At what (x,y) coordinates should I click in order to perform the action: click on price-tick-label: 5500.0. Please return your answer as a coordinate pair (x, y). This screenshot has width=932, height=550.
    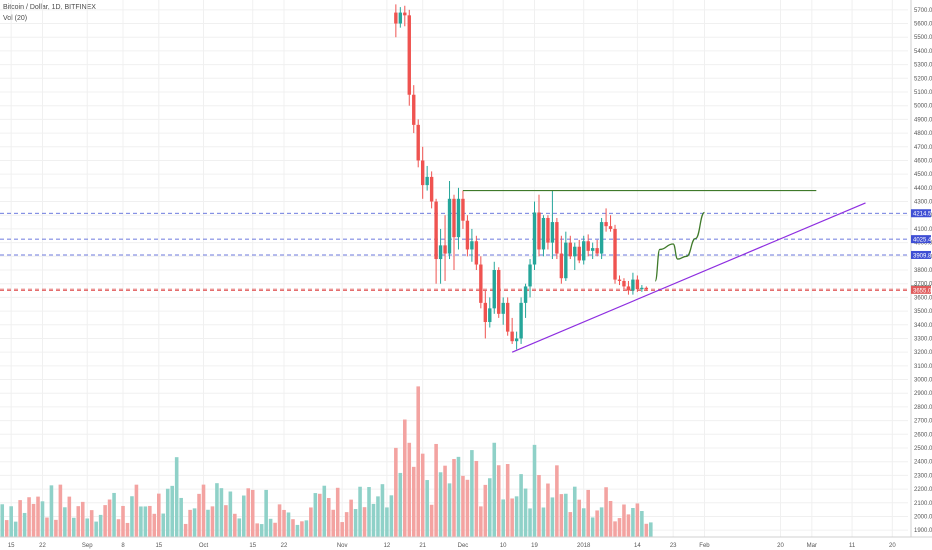
    Looking at the image, I should click on (923, 38).